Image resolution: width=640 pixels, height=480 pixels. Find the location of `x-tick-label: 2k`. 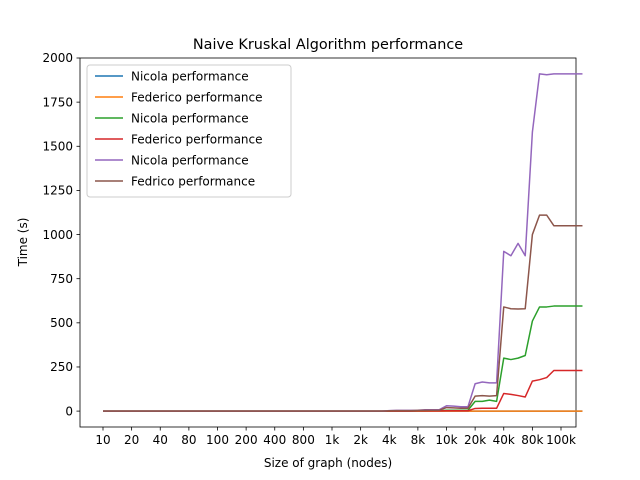

x-tick-label: 2k is located at coordinates (360, 440).